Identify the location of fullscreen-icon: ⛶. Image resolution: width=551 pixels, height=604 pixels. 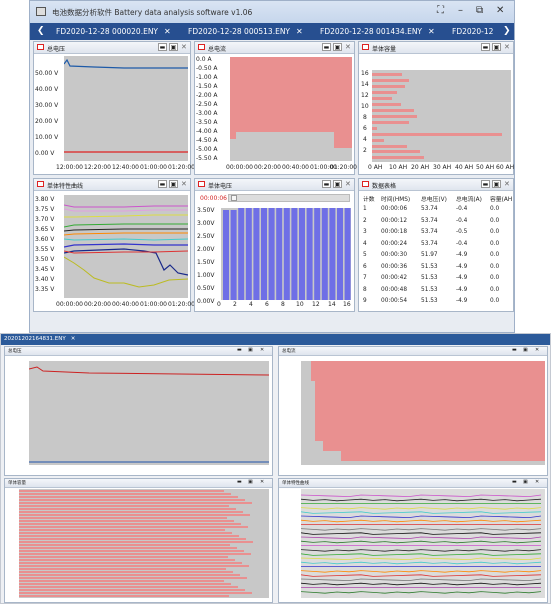
(440, 10).